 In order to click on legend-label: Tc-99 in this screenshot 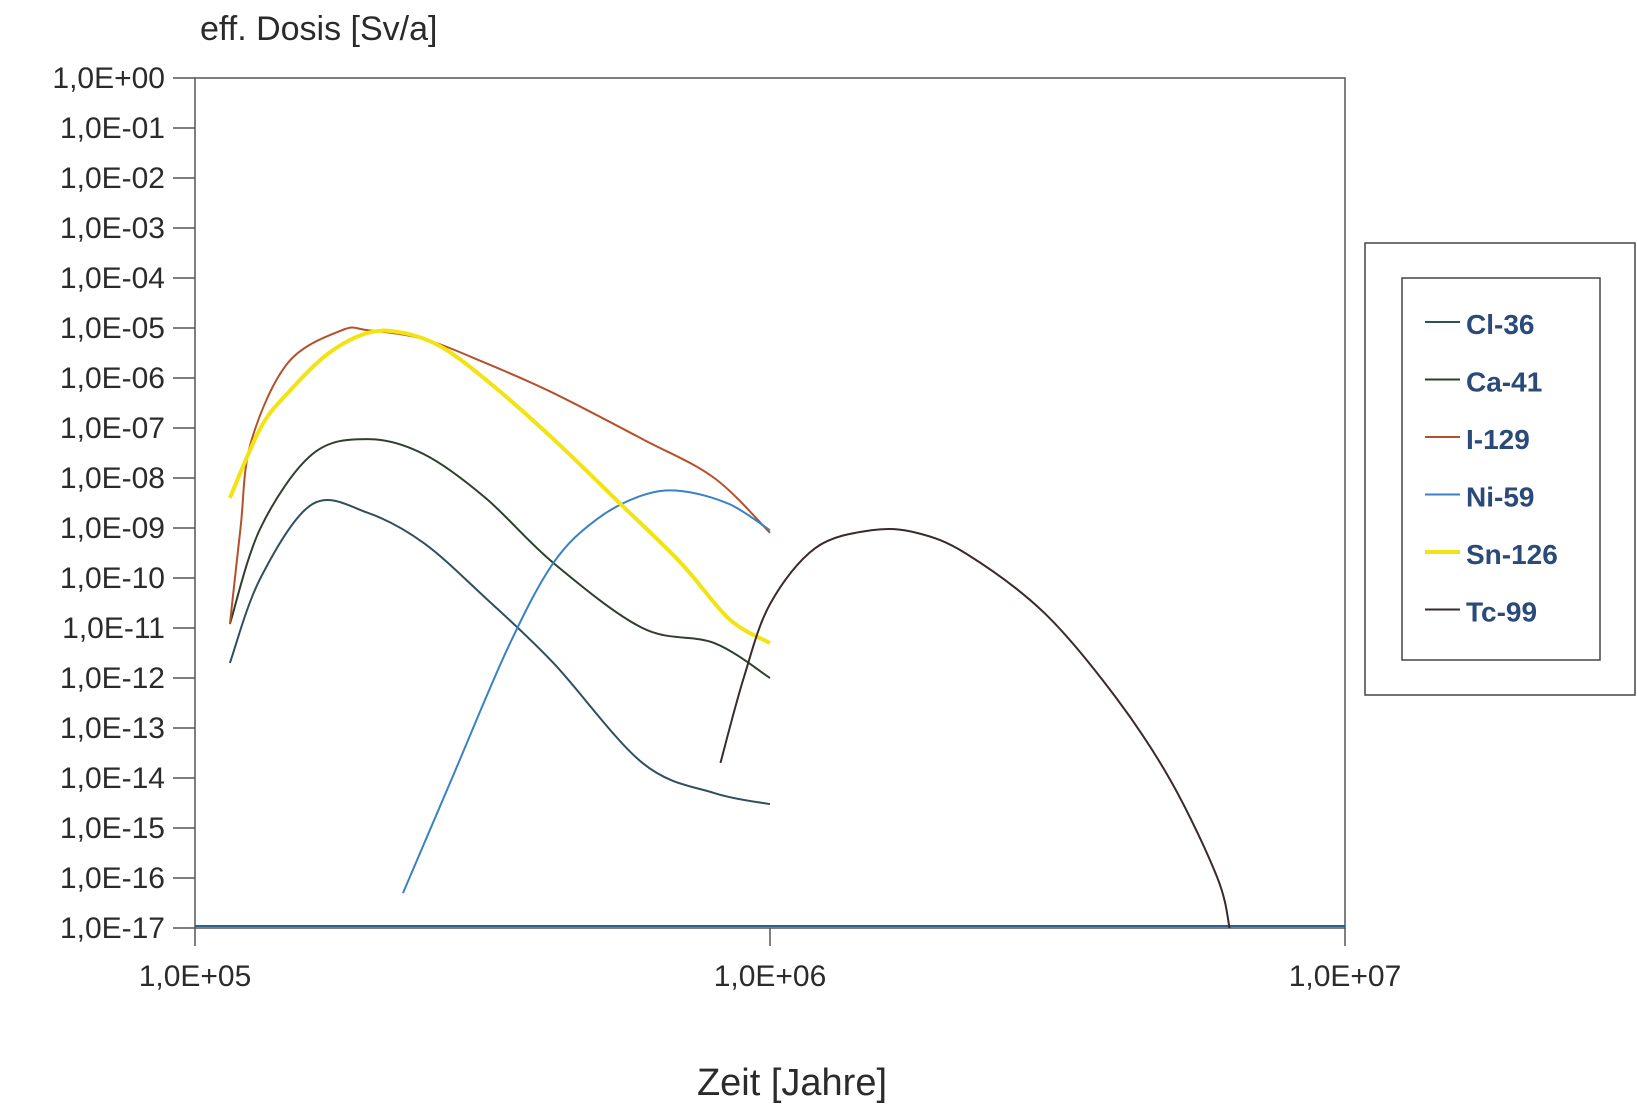, I will do `click(1501, 612)`.